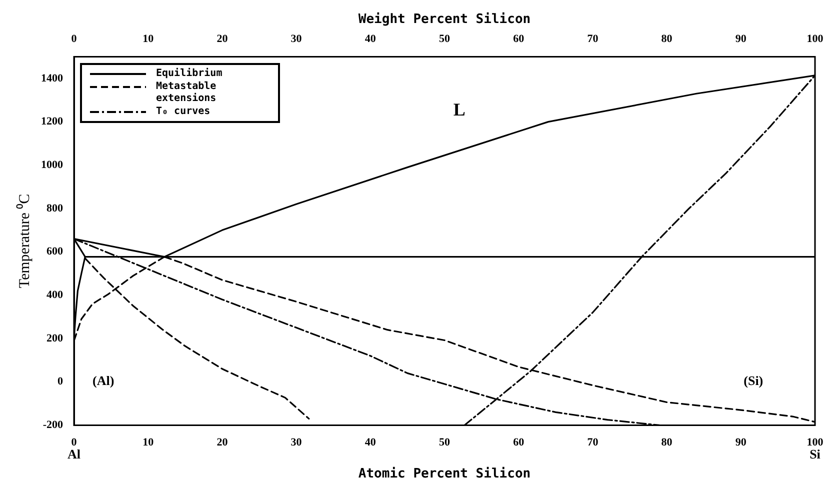 The height and width of the screenshot is (498, 837). What do you see at coordinates (55, 338) in the screenshot?
I see `y-tick-label: 200` at bounding box center [55, 338].